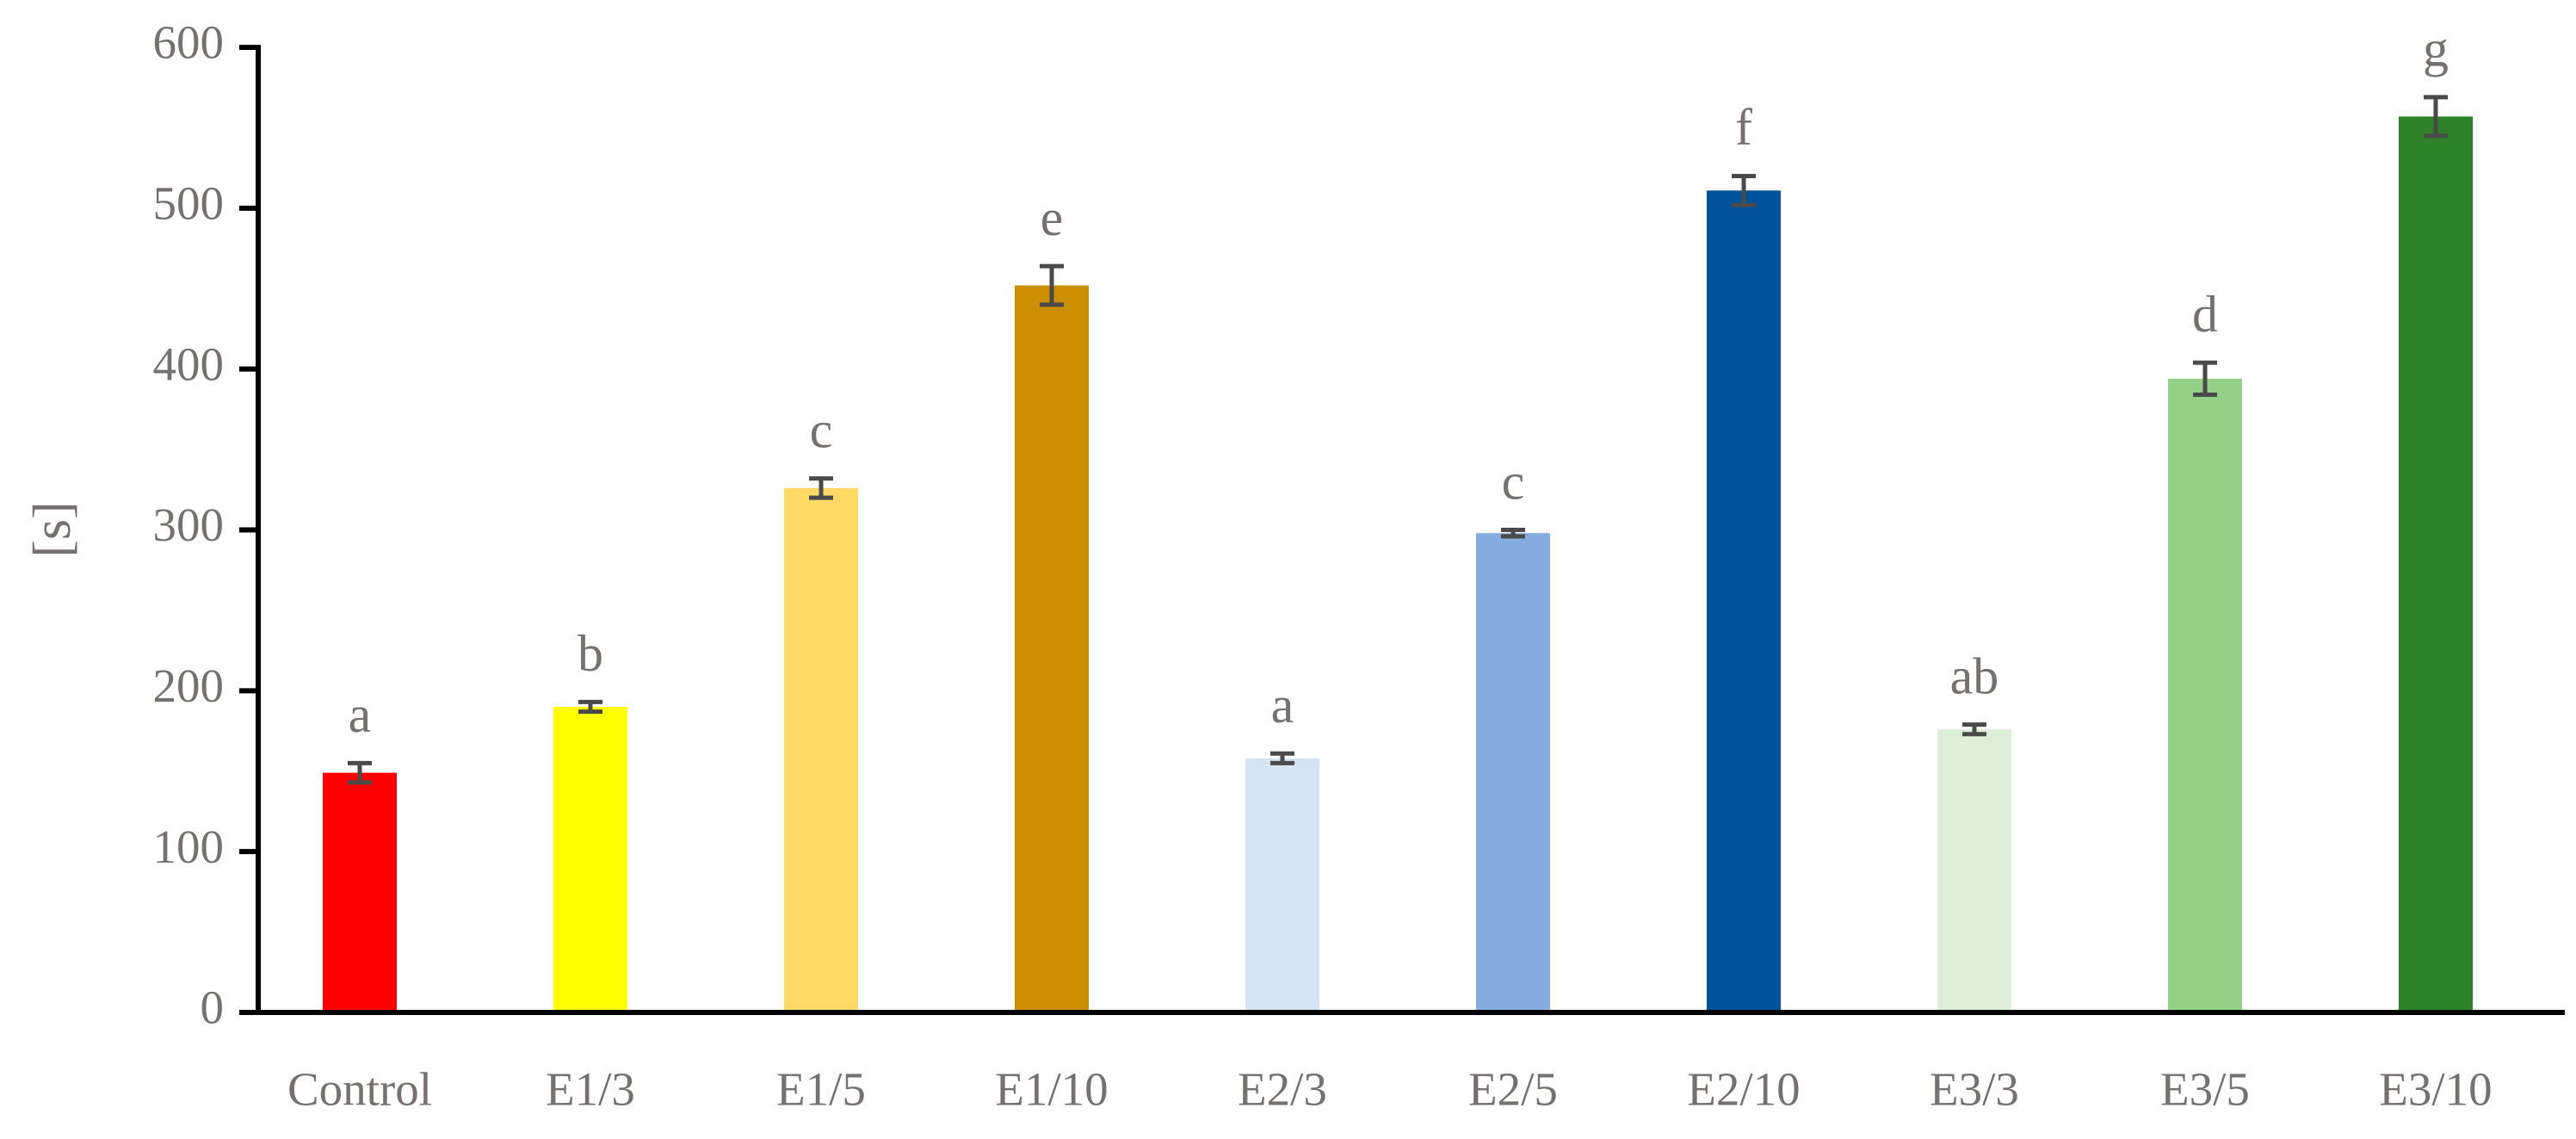 The width and height of the screenshot is (2576, 1139). I want to click on x-tick-label: E1/3, so click(590, 1089).